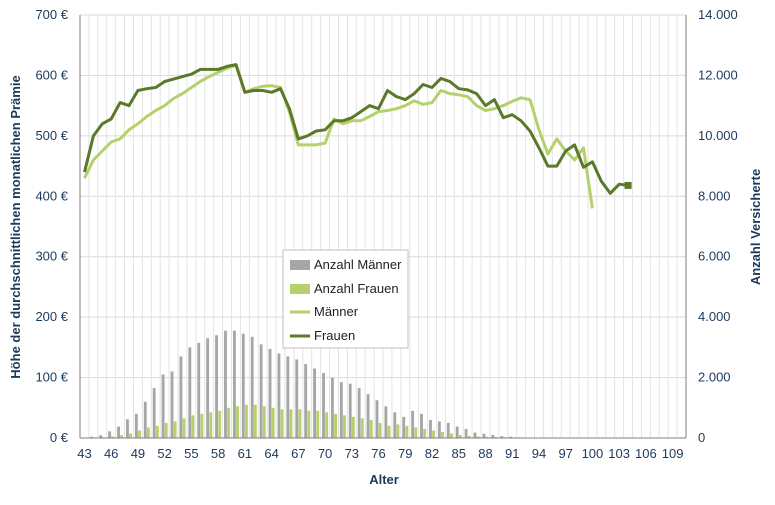 This screenshot has height=505, width=775. Describe the element at coordinates (59, 437) in the screenshot. I see `y-left-tick-label: 0 €` at that location.